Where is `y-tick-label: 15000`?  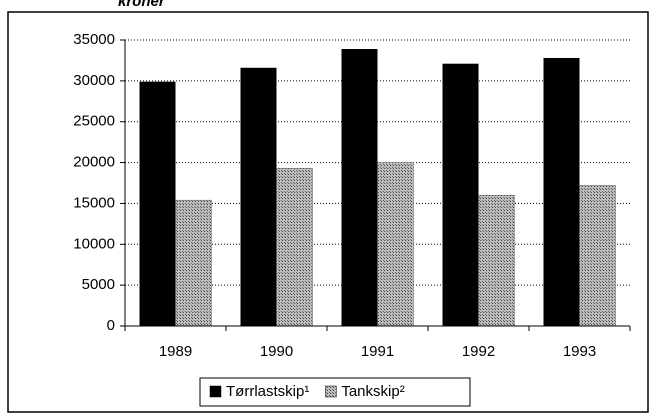
y-tick-label: 15000 is located at coordinates (94, 202).